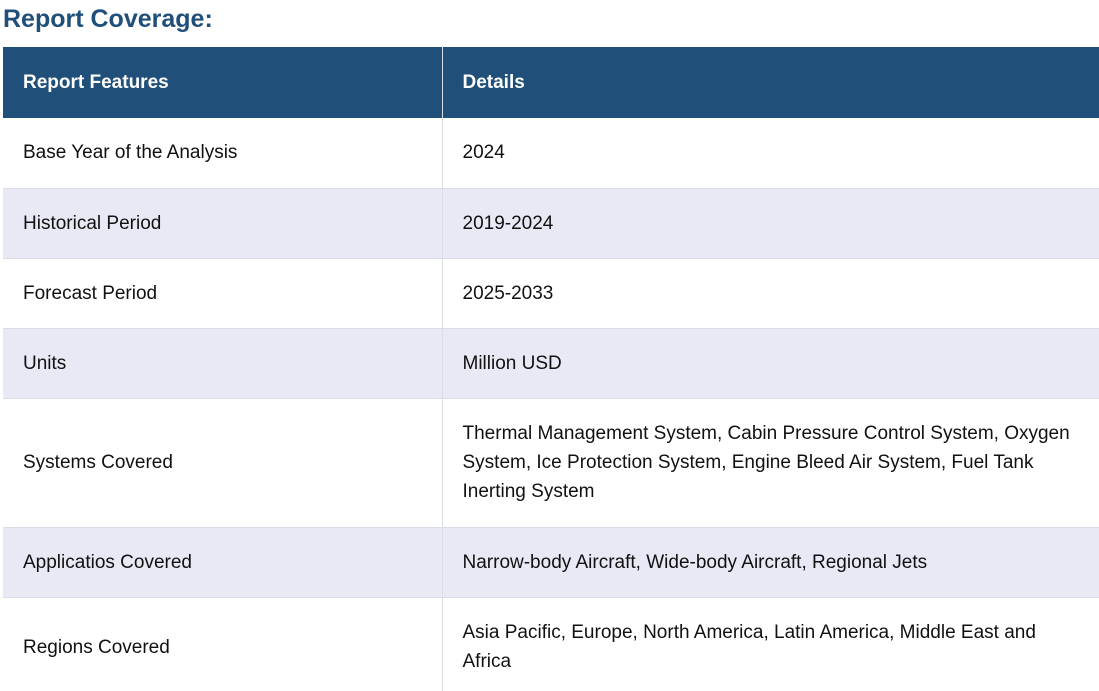 The image size is (1099, 691). I want to click on row-details: 2025-2033, so click(770, 293).